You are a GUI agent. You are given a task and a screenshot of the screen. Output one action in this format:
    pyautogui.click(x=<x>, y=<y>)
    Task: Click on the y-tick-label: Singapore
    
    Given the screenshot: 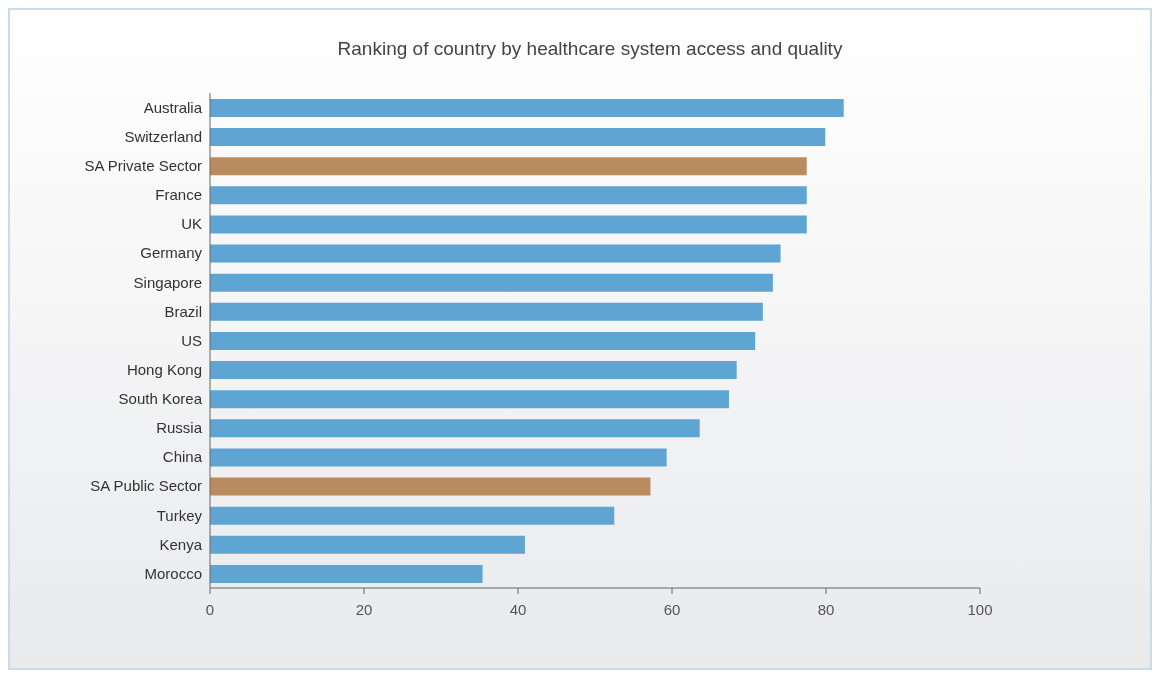 What is the action you would take?
    pyautogui.click(x=167, y=282)
    